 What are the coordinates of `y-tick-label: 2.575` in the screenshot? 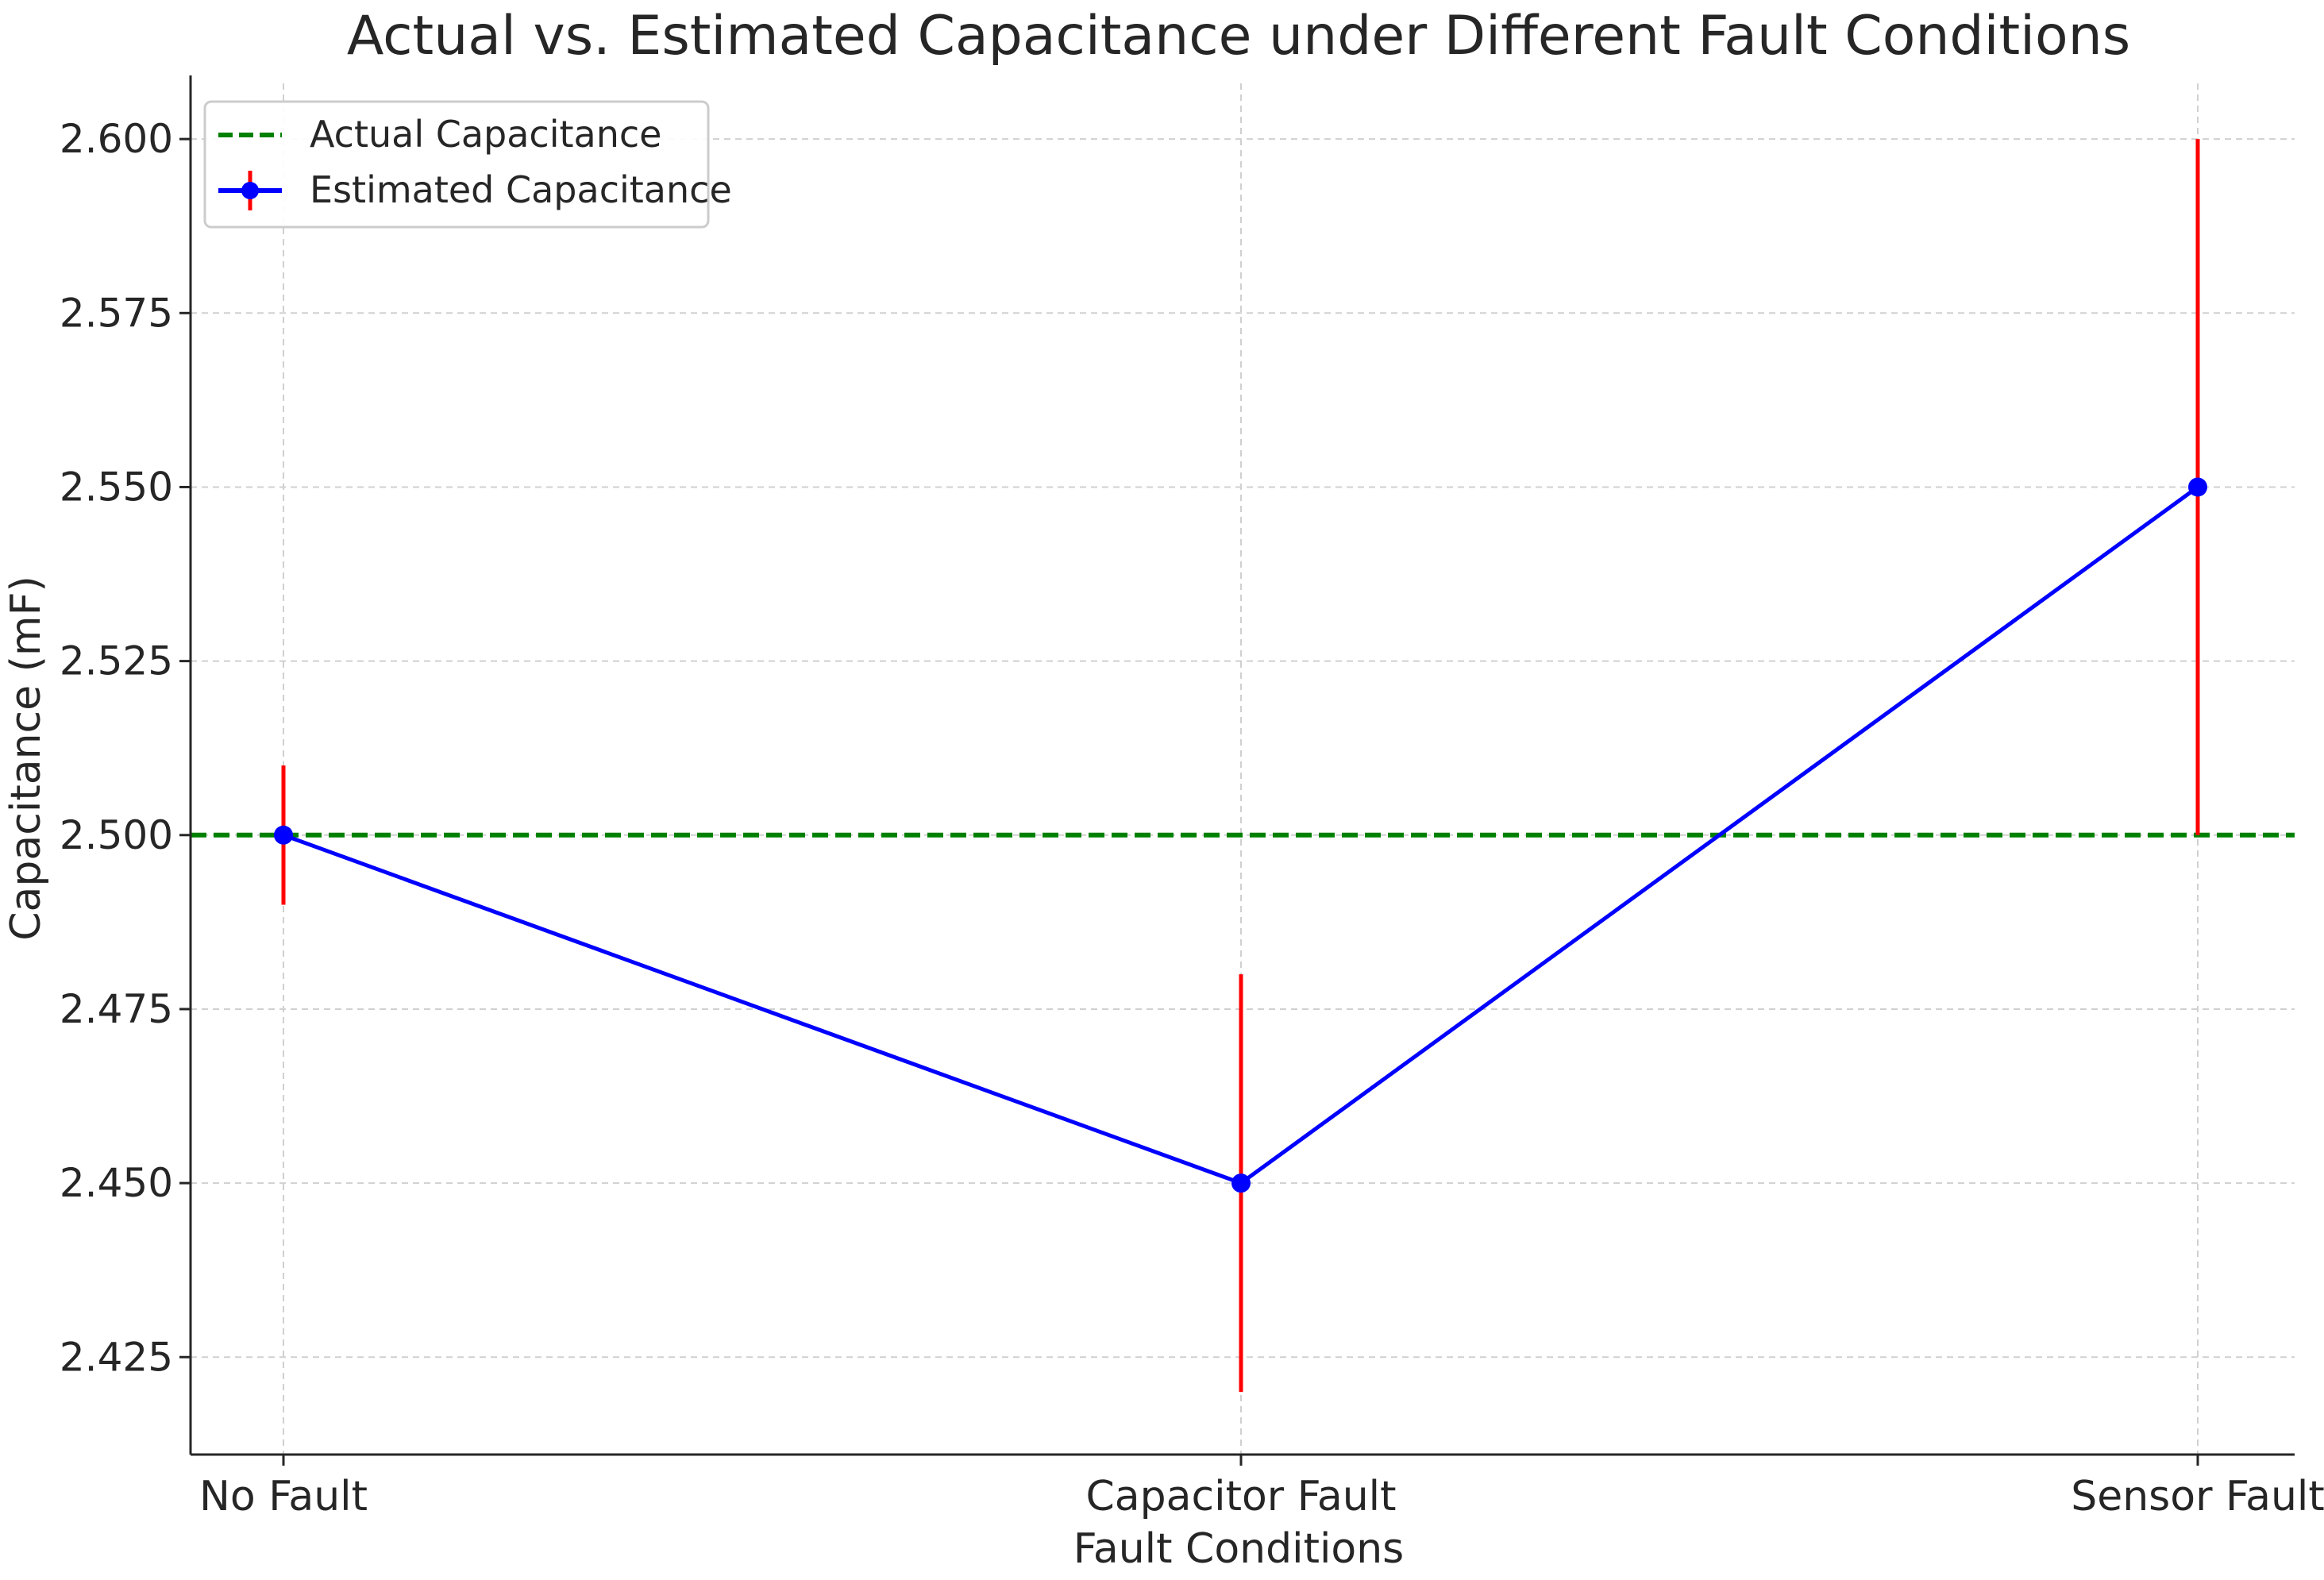 It's located at (117, 313).